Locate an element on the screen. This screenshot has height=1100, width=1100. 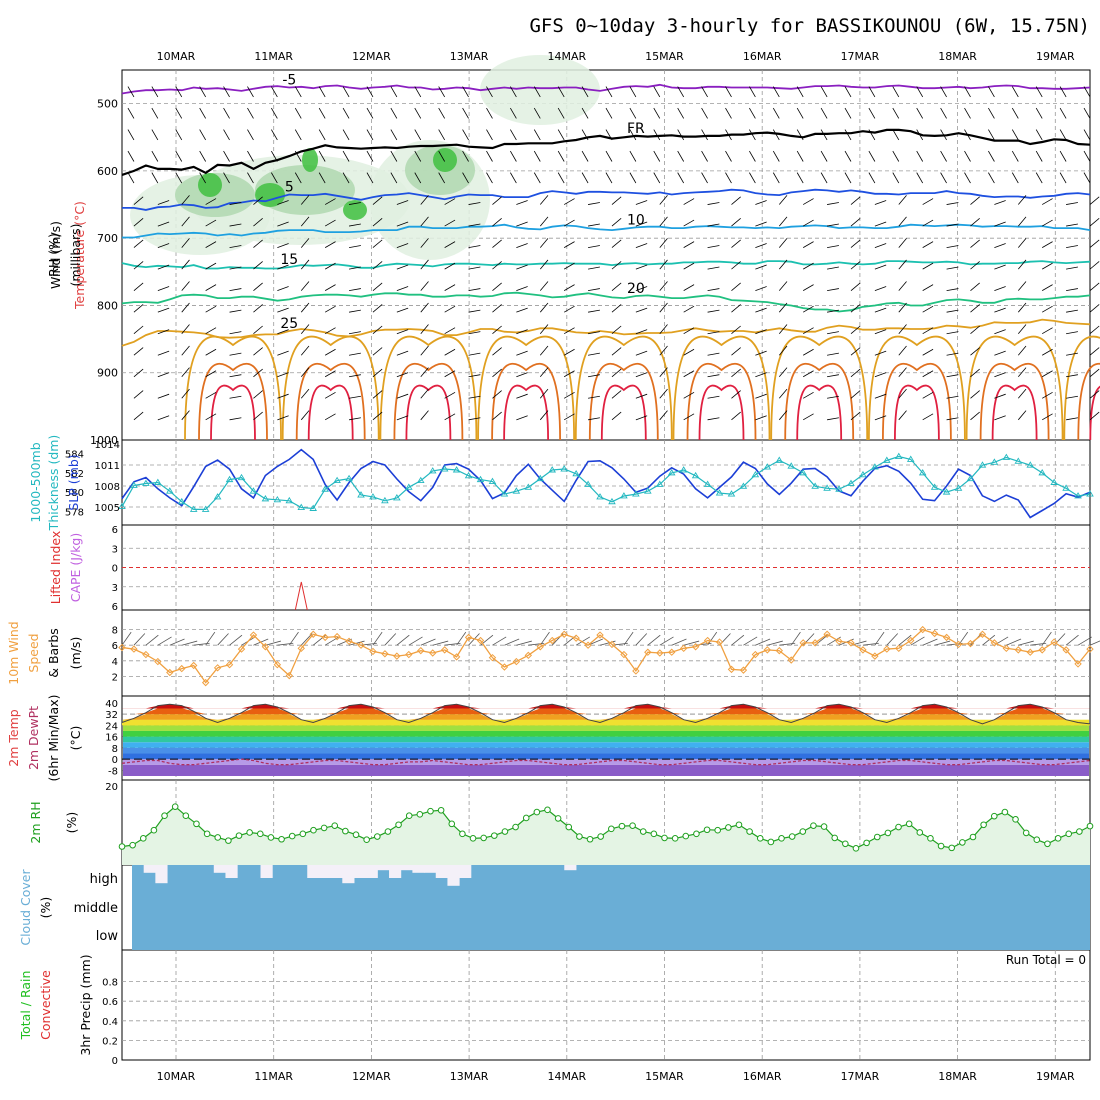
panel-label-wind10: Speed is located at coordinates (33, 652).